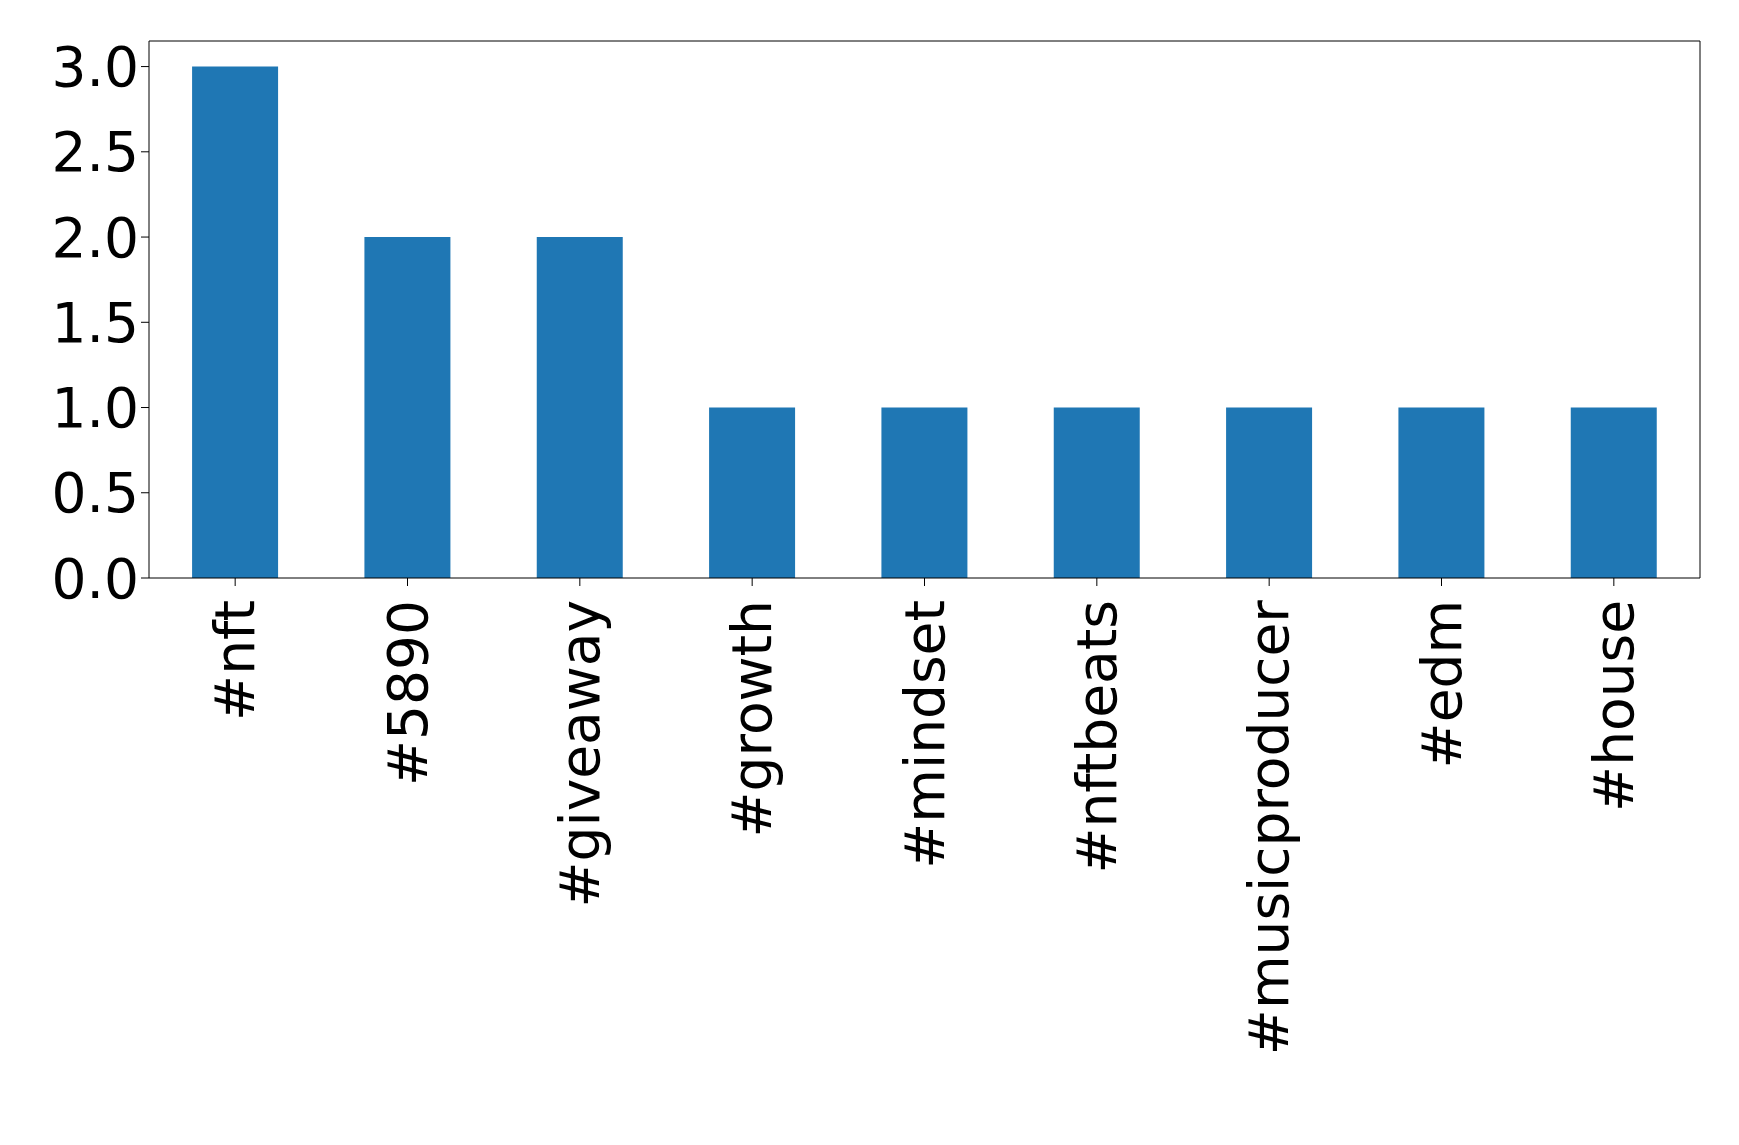 The image size is (1739, 1145). I want to click on y-tick-label: 2.5, so click(95, 152).